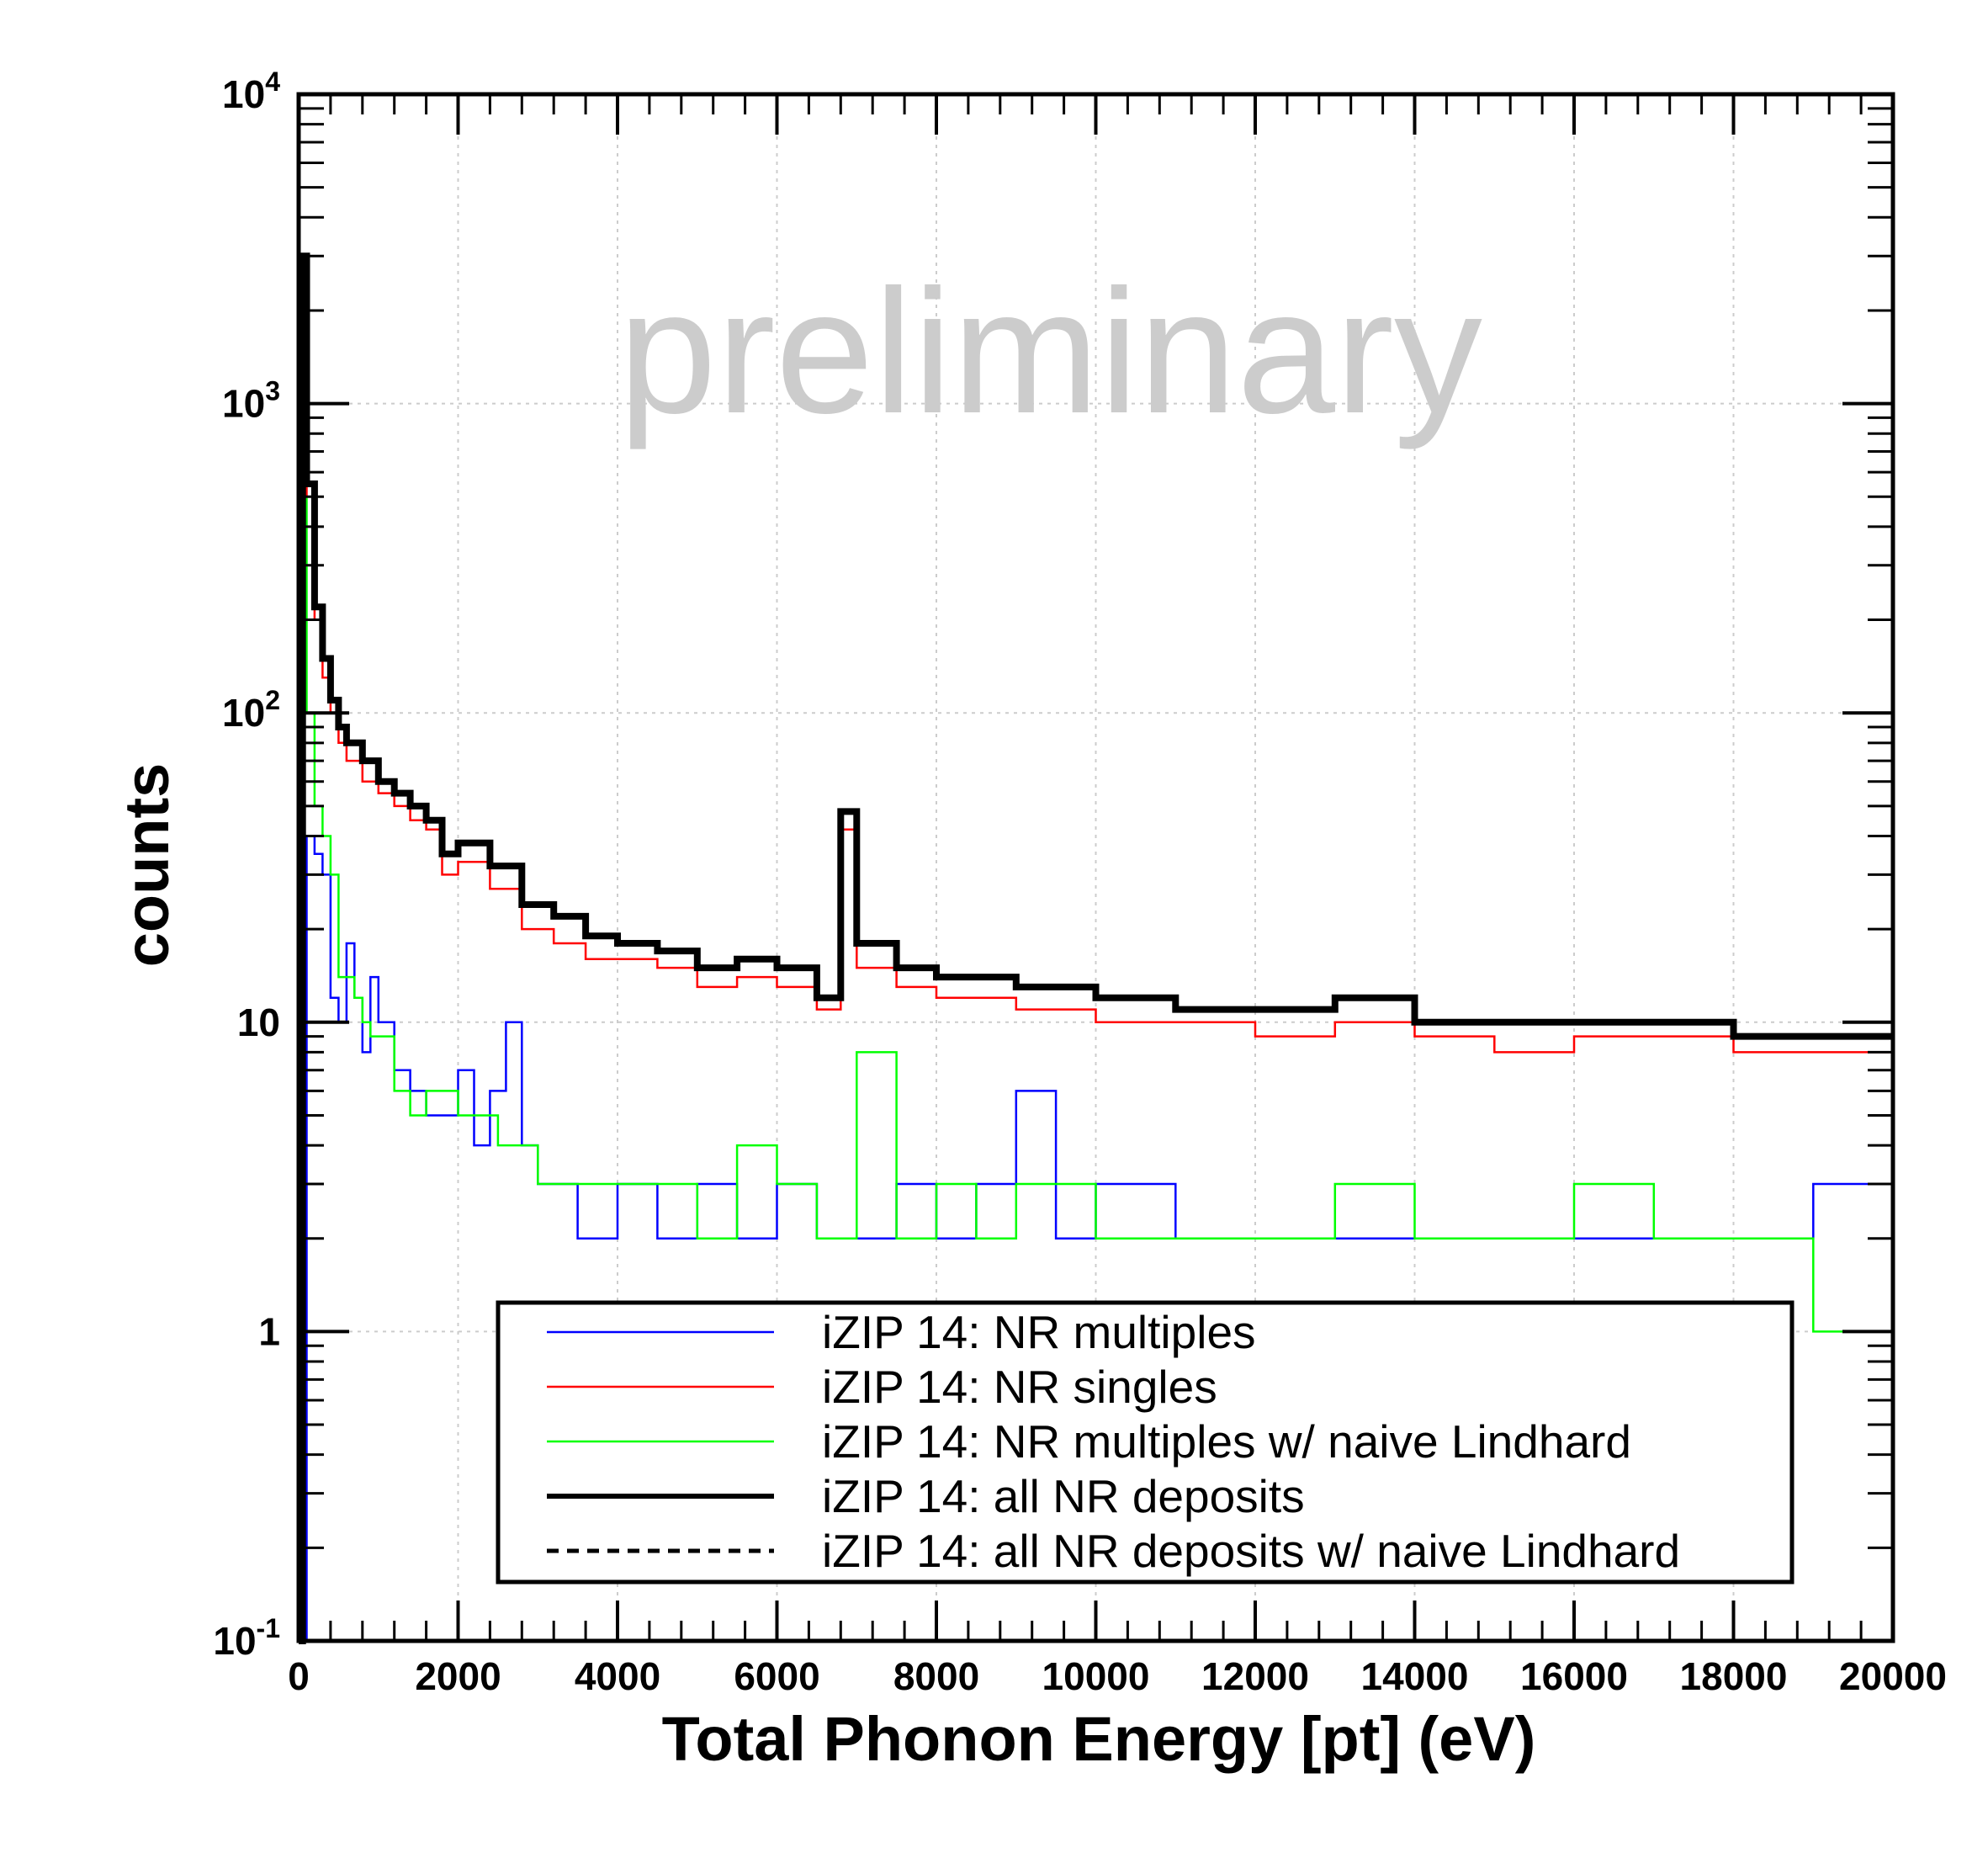  I want to click on legend-entry-label: iZIP 14: all NR deposits, so click(1064, 1496).